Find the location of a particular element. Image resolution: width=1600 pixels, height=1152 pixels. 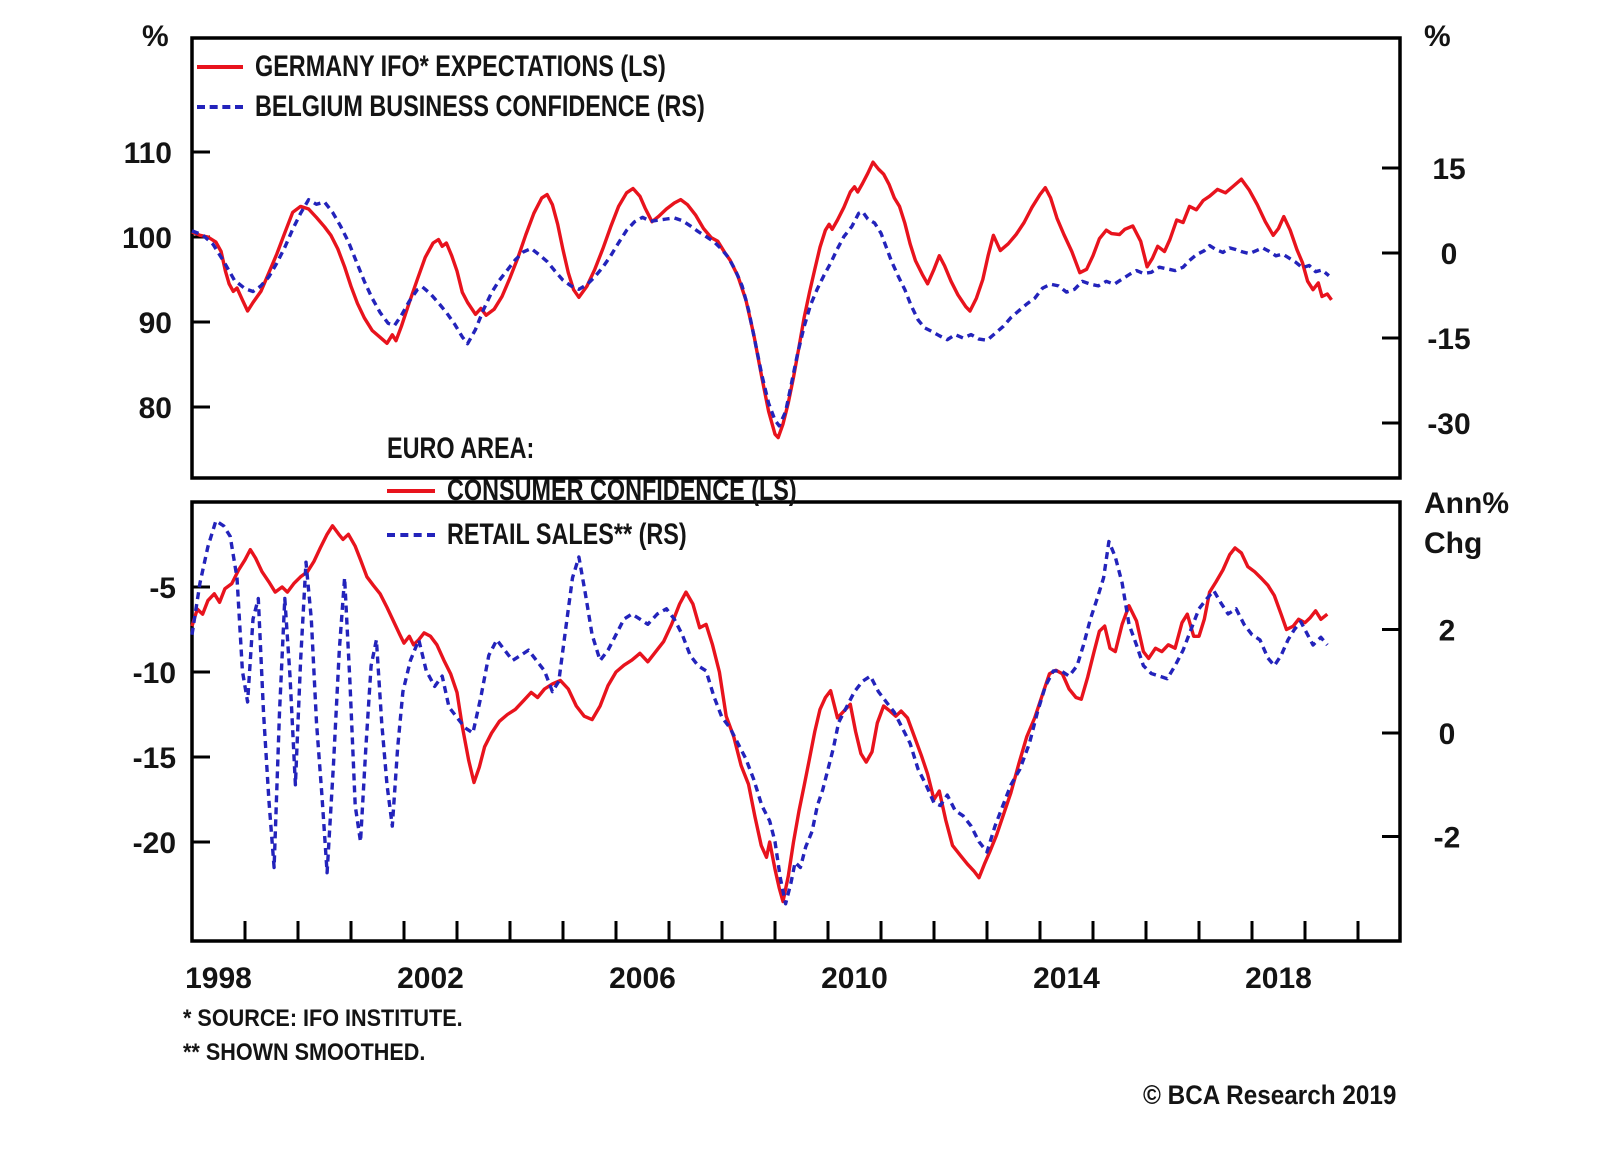

legend-item-belgium-confidence: BELGIUM BUSINESS CONFIDENCE (RS) is located at coordinates (514, 106).